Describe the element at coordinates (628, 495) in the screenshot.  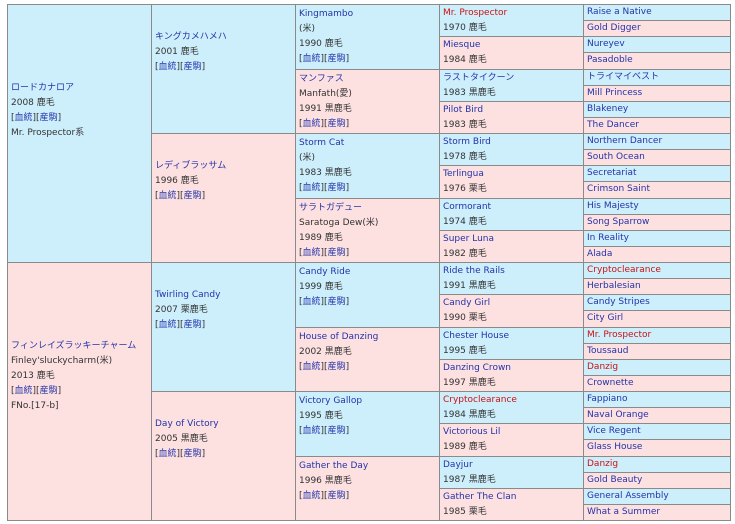
I see `horse-name-link: General Assembly` at that location.